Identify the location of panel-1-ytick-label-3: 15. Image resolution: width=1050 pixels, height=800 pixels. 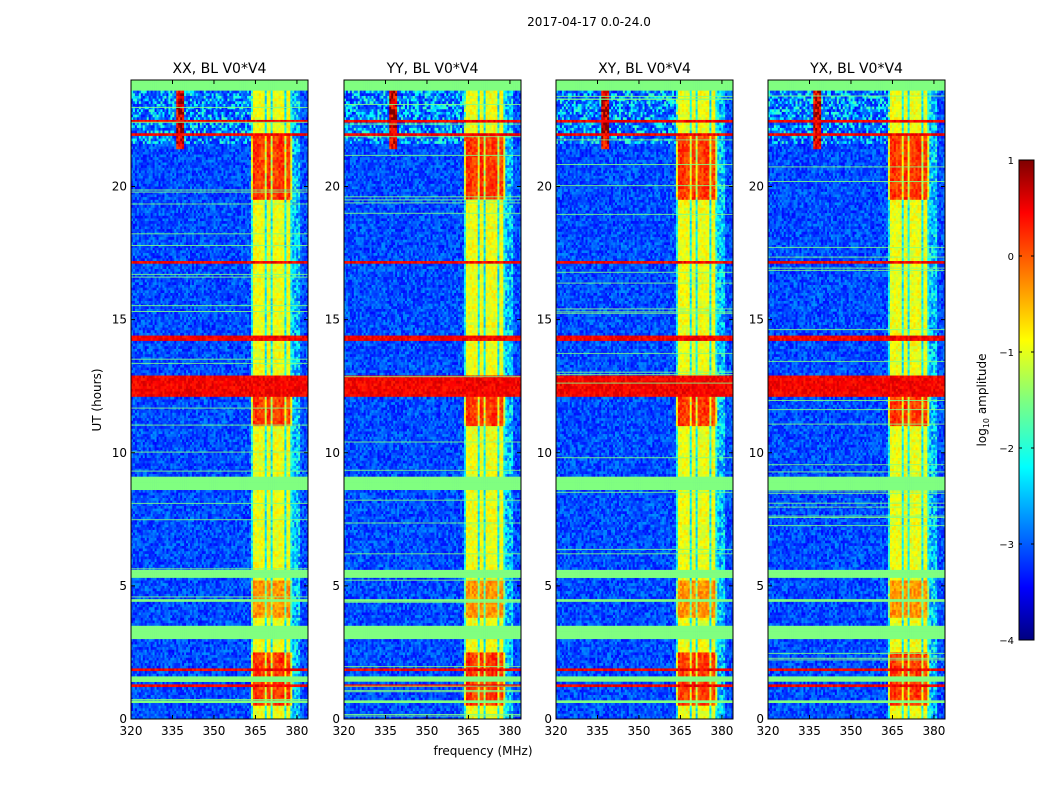
(332, 320).